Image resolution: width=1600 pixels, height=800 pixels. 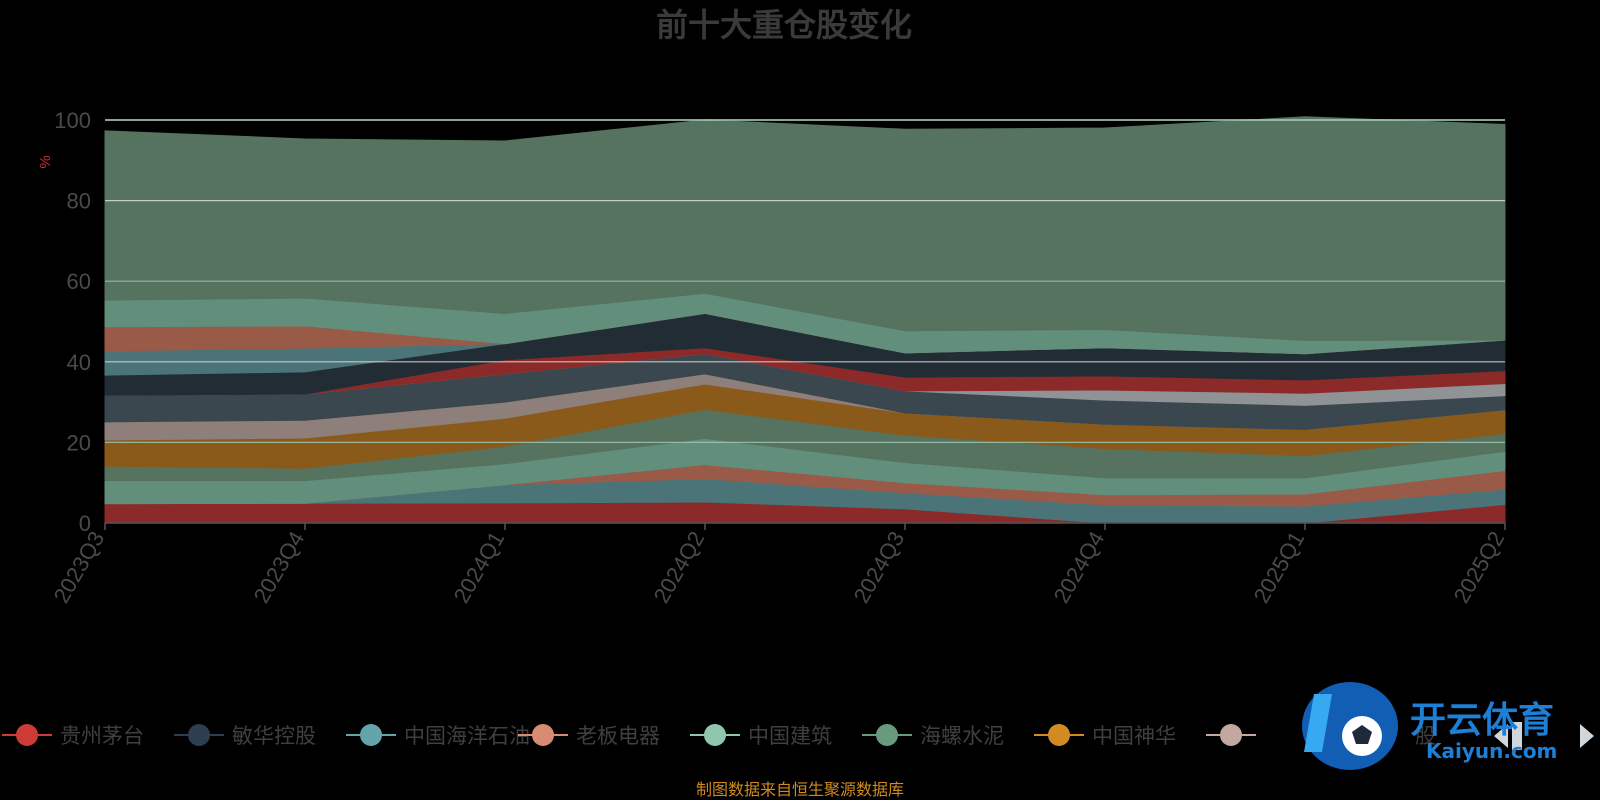 What do you see at coordinates (79, 281) in the screenshot?
I see `y-tick-label: 60` at bounding box center [79, 281].